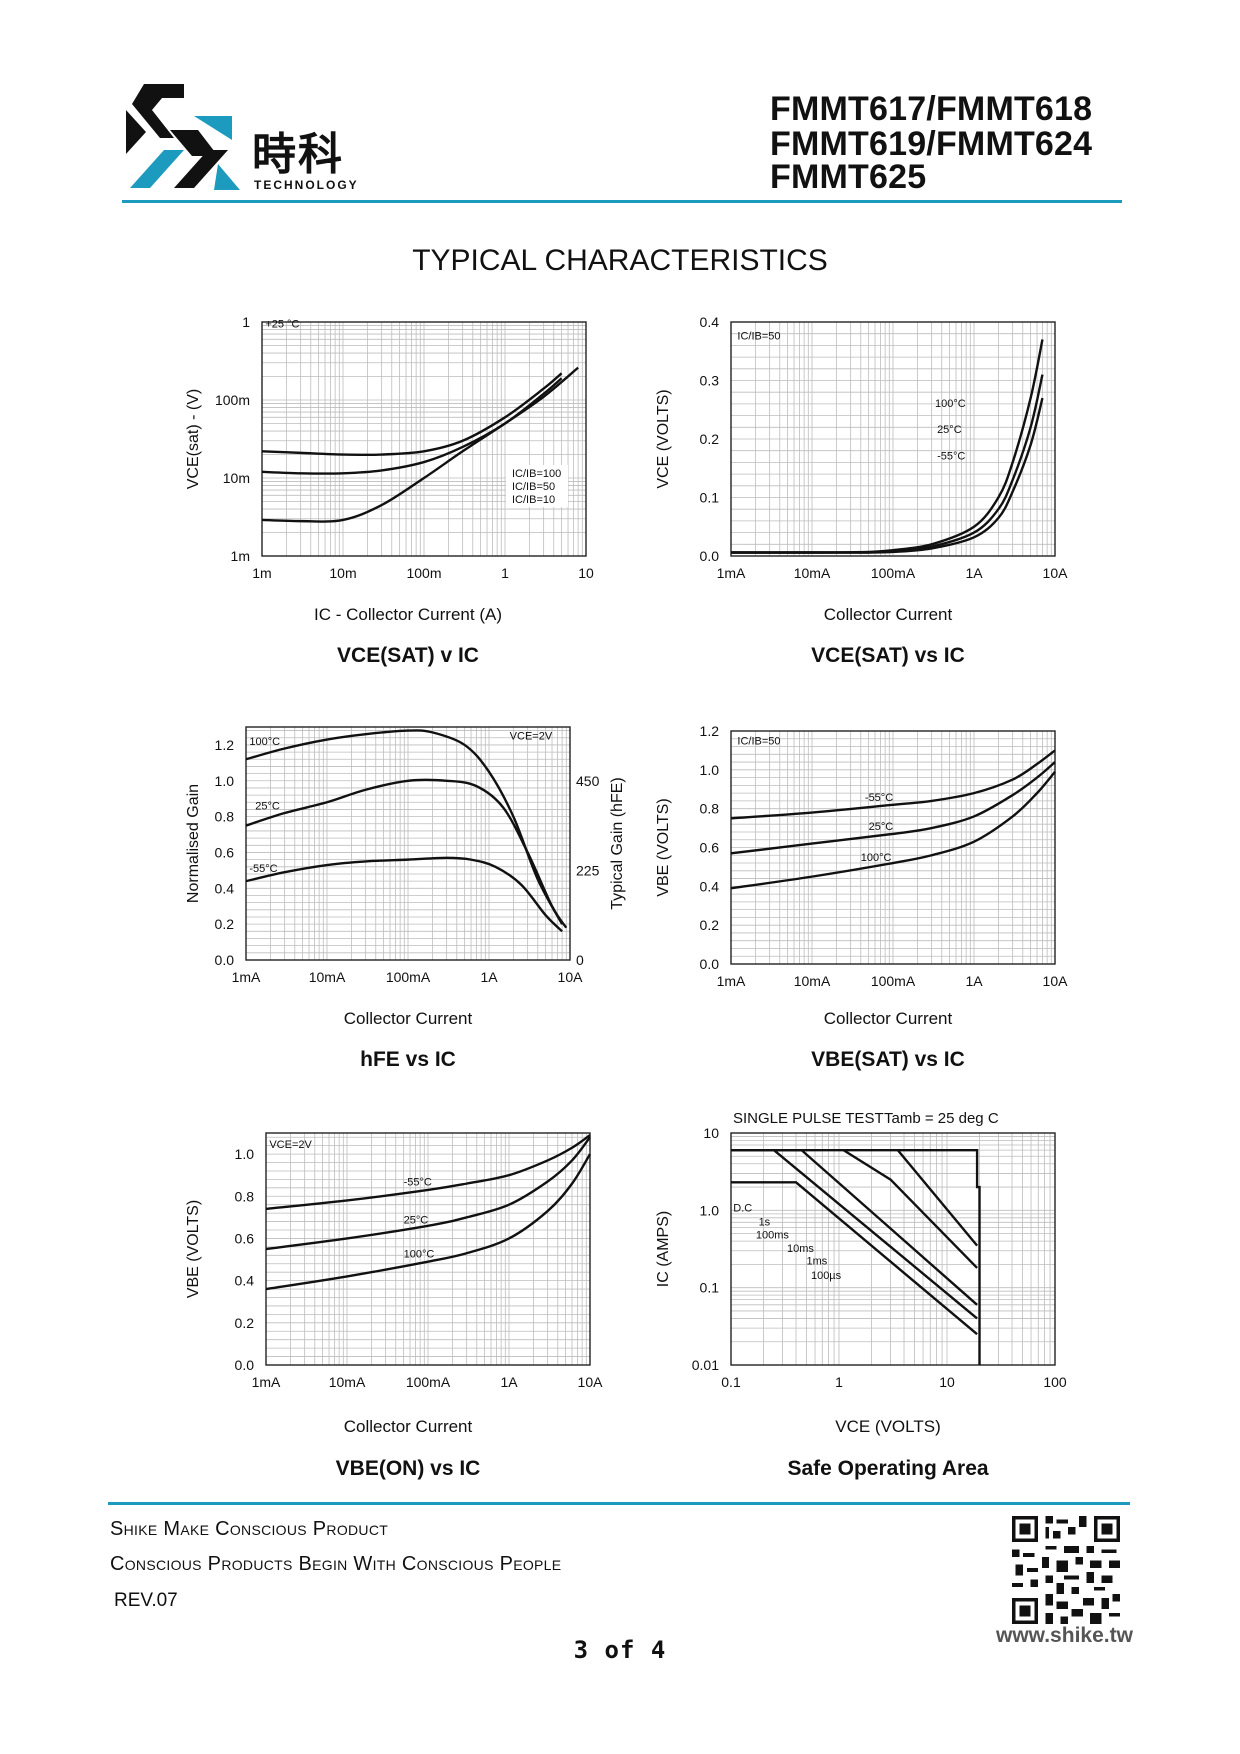 The width and height of the screenshot is (1240, 1754). What do you see at coordinates (663, 847) in the screenshot?
I see `y-axis-label: VBE (VOLTS)` at bounding box center [663, 847].